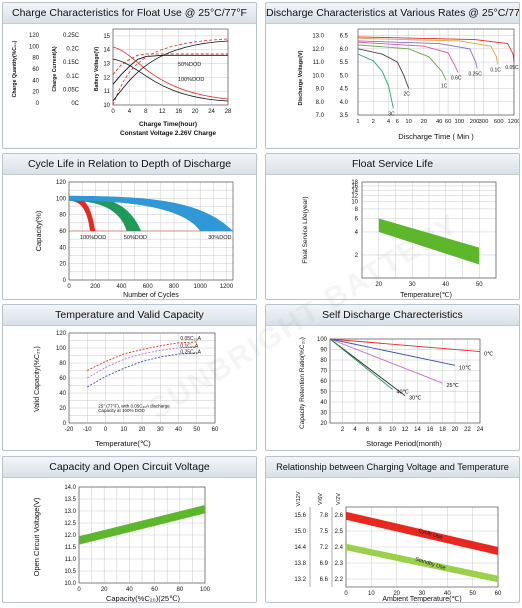  Describe the element at coordinates (514, 122) in the screenshot. I see `discharge-x-tick: 1200` at that location.